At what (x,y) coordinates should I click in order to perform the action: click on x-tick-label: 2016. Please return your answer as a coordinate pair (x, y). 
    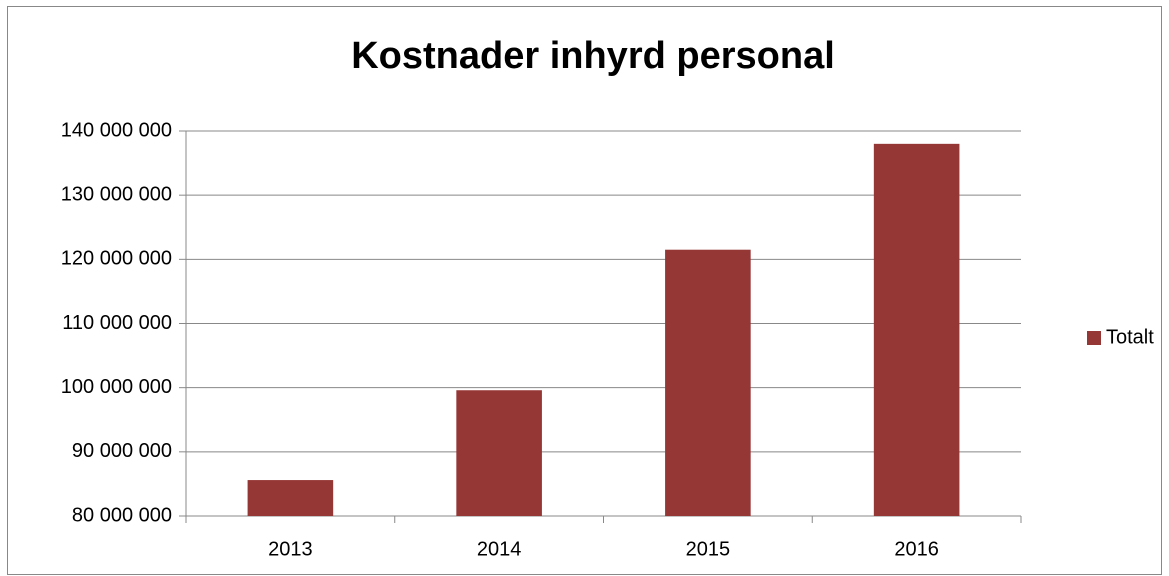
    Looking at the image, I should click on (916, 549).